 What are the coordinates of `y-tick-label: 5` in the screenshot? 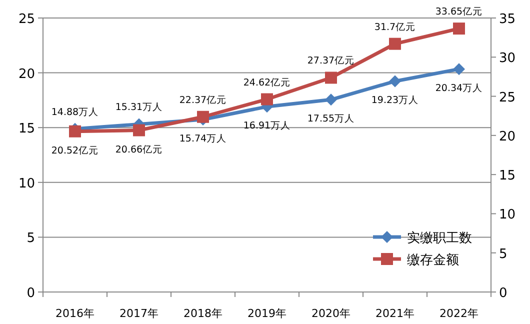 It's located at (30, 238).